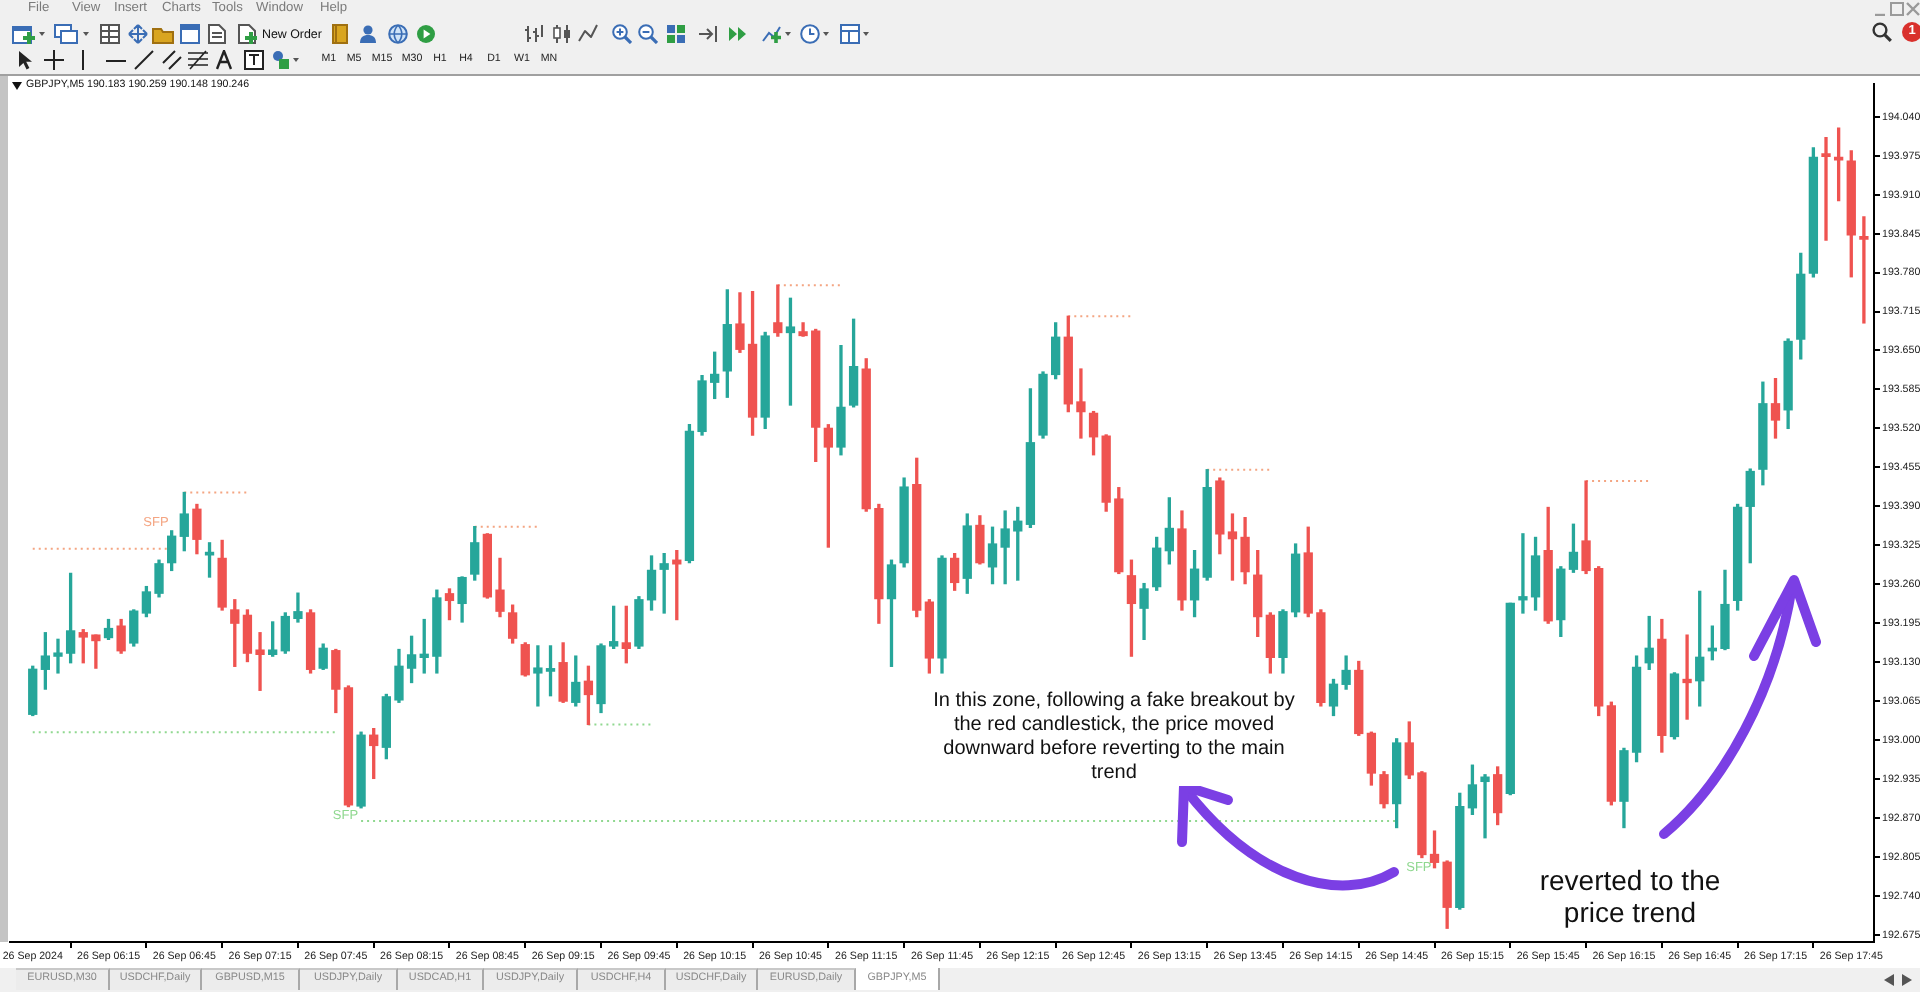 The image size is (1920, 992). What do you see at coordinates (1630, 896) in the screenshot?
I see `annotation: reverted to the price trend` at bounding box center [1630, 896].